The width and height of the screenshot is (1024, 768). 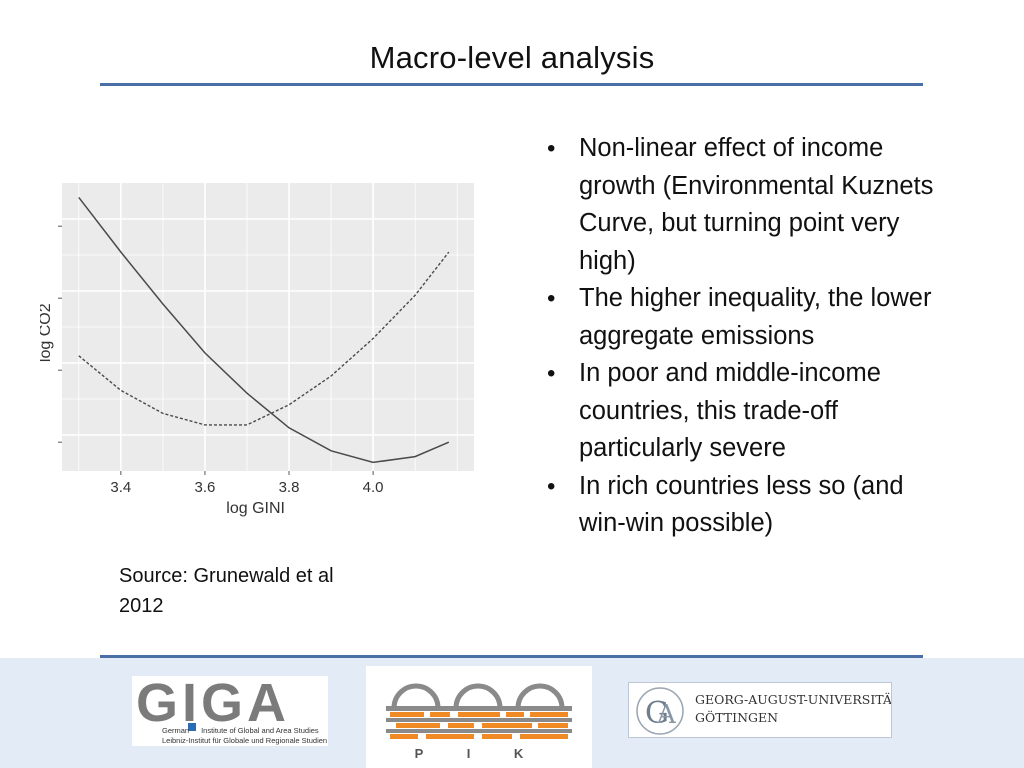 I want to click on giga-wordmark: GIGA, so click(x=213, y=704).